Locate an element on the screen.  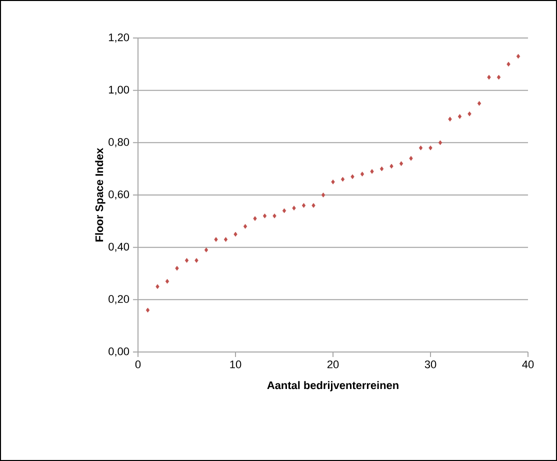
x-axis-title: Aantal bedrijventerreinen is located at coordinates (332, 386).